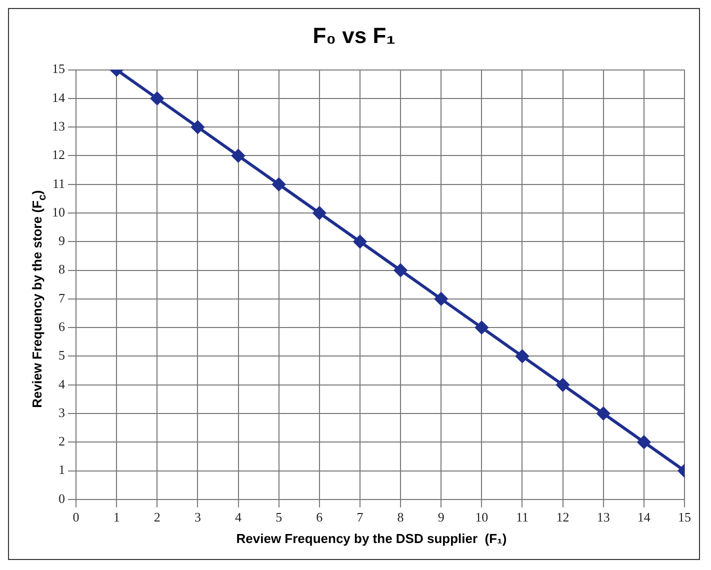 This screenshot has width=711, height=570. What do you see at coordinates (58, 68) in the screenshot?
I see `y-tick-label: 15` at bounding box center [58, 68].